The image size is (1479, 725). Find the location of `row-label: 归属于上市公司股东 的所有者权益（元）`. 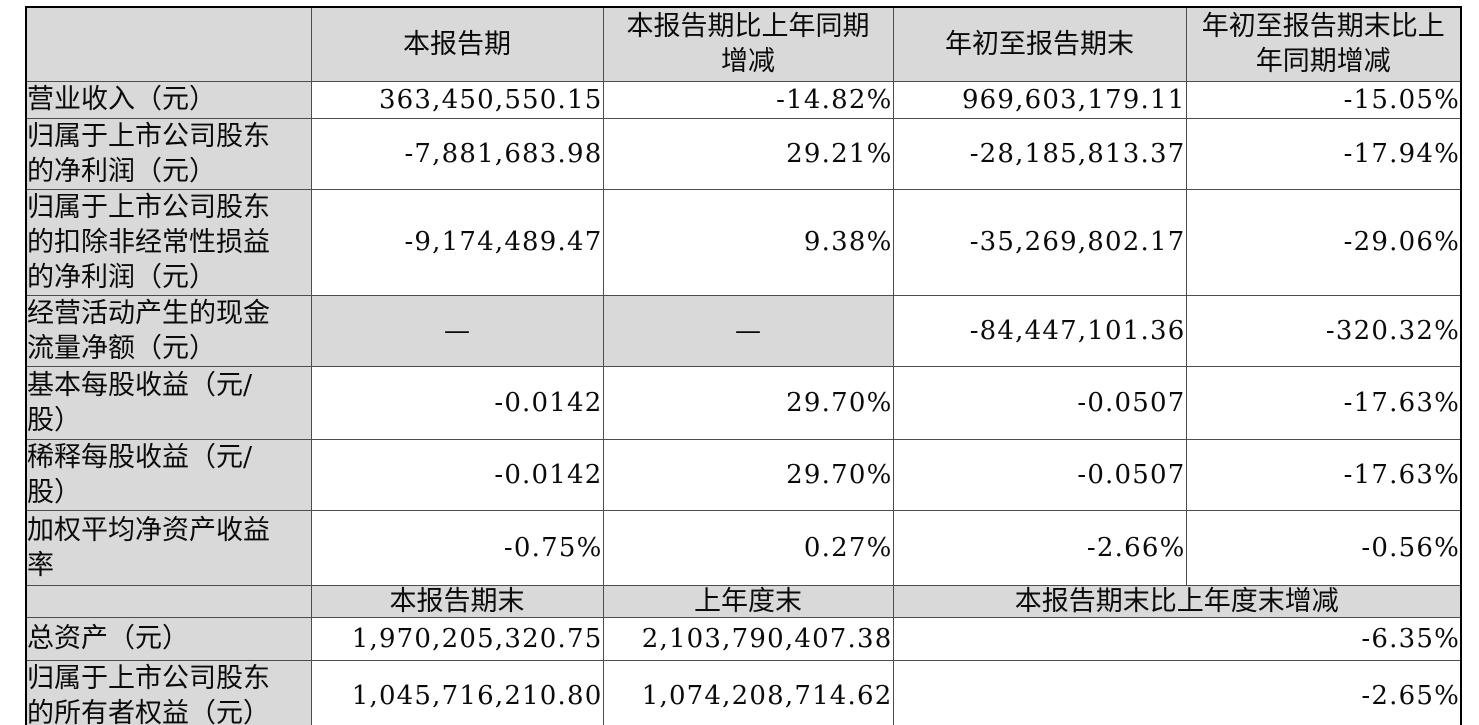

row-label: 归属于上市公司股东 的所有者权益（元） is located at coordinates (168, 692).